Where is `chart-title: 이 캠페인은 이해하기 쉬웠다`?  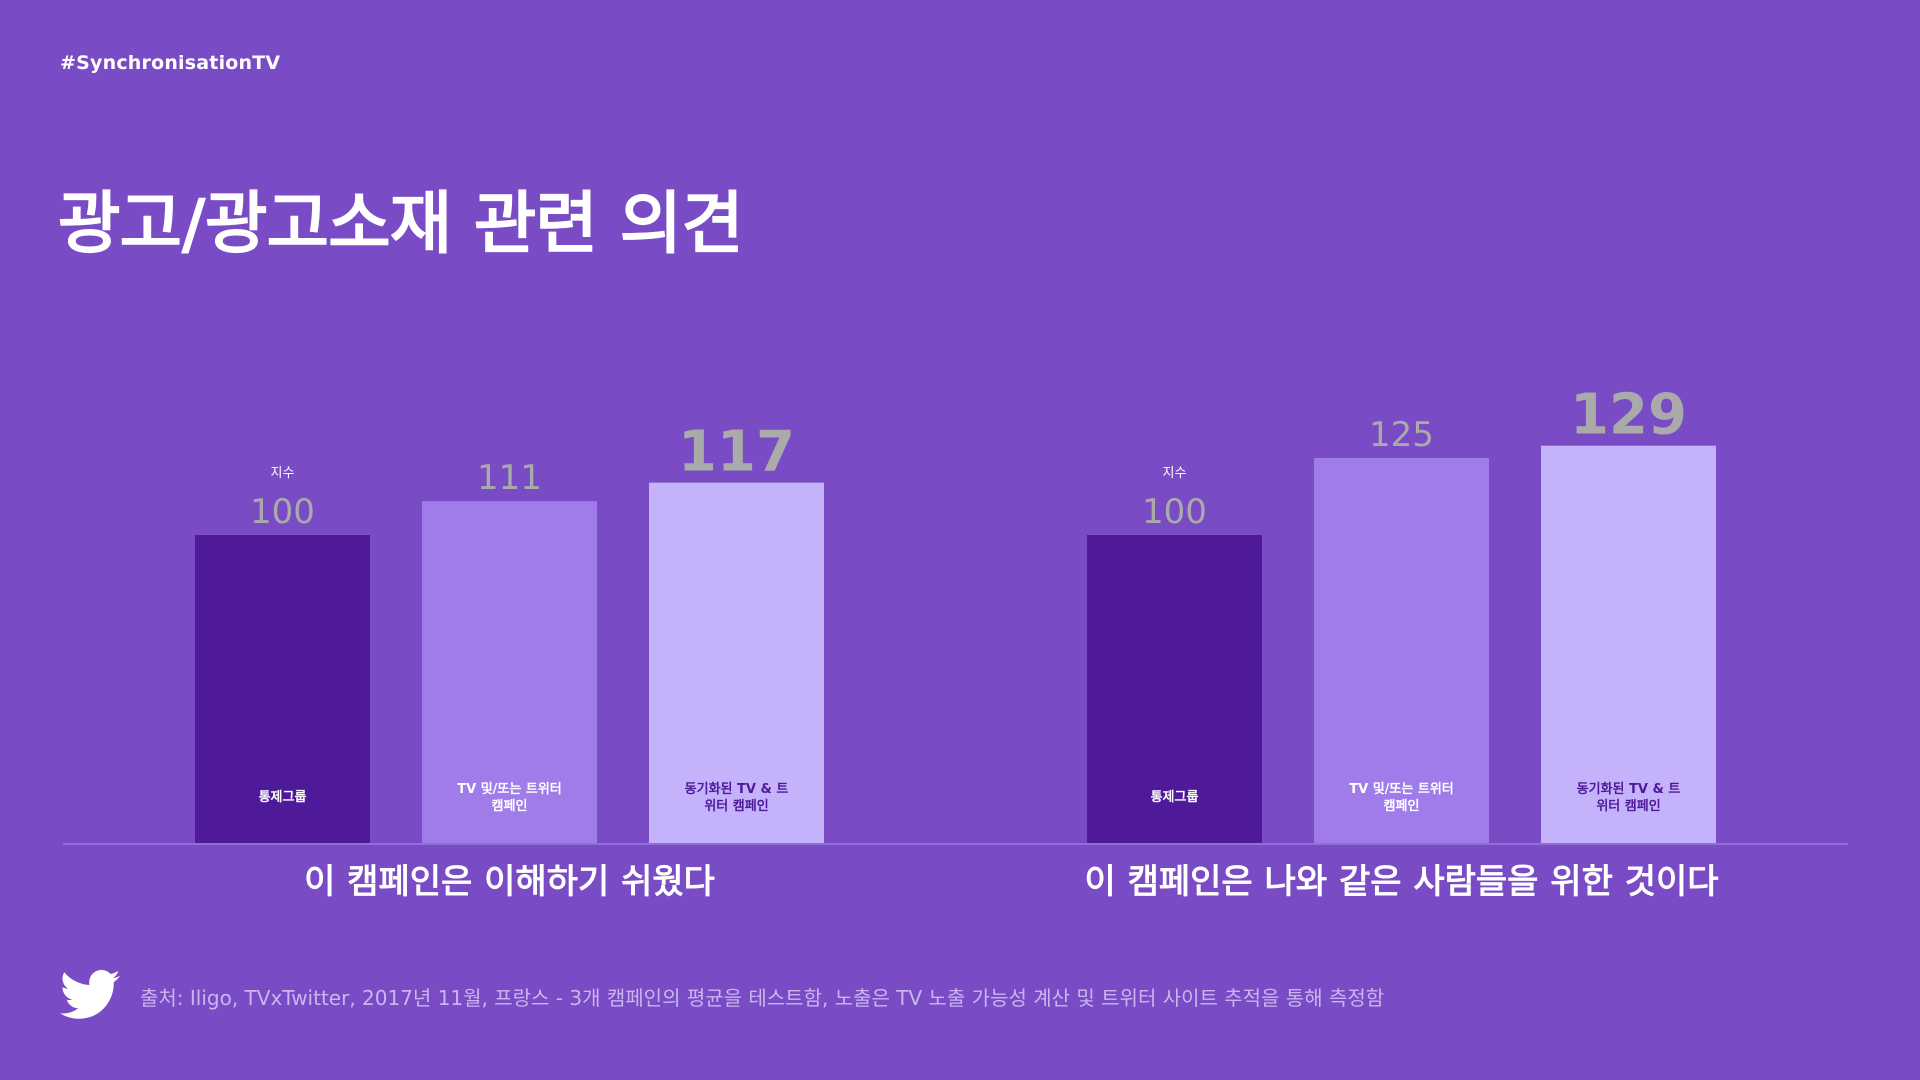
chart-title: 이 캠페인은 이해하기 쉬웠다 is located at coordinates (509, 882).